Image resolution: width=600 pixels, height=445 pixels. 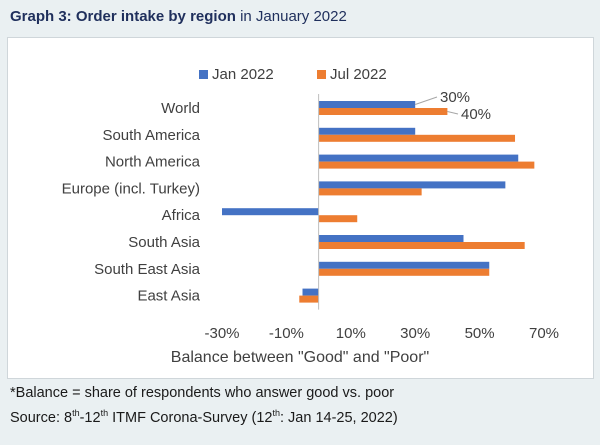 I want to click on legend-swatch-jan-2022, so click(x=203, y=74).